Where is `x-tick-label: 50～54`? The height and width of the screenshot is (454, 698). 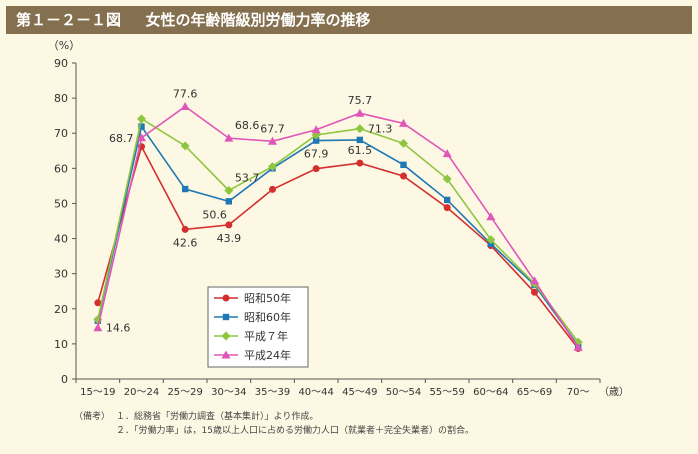 x-tick-label: 50～54 is located at coordinates (403, 392).